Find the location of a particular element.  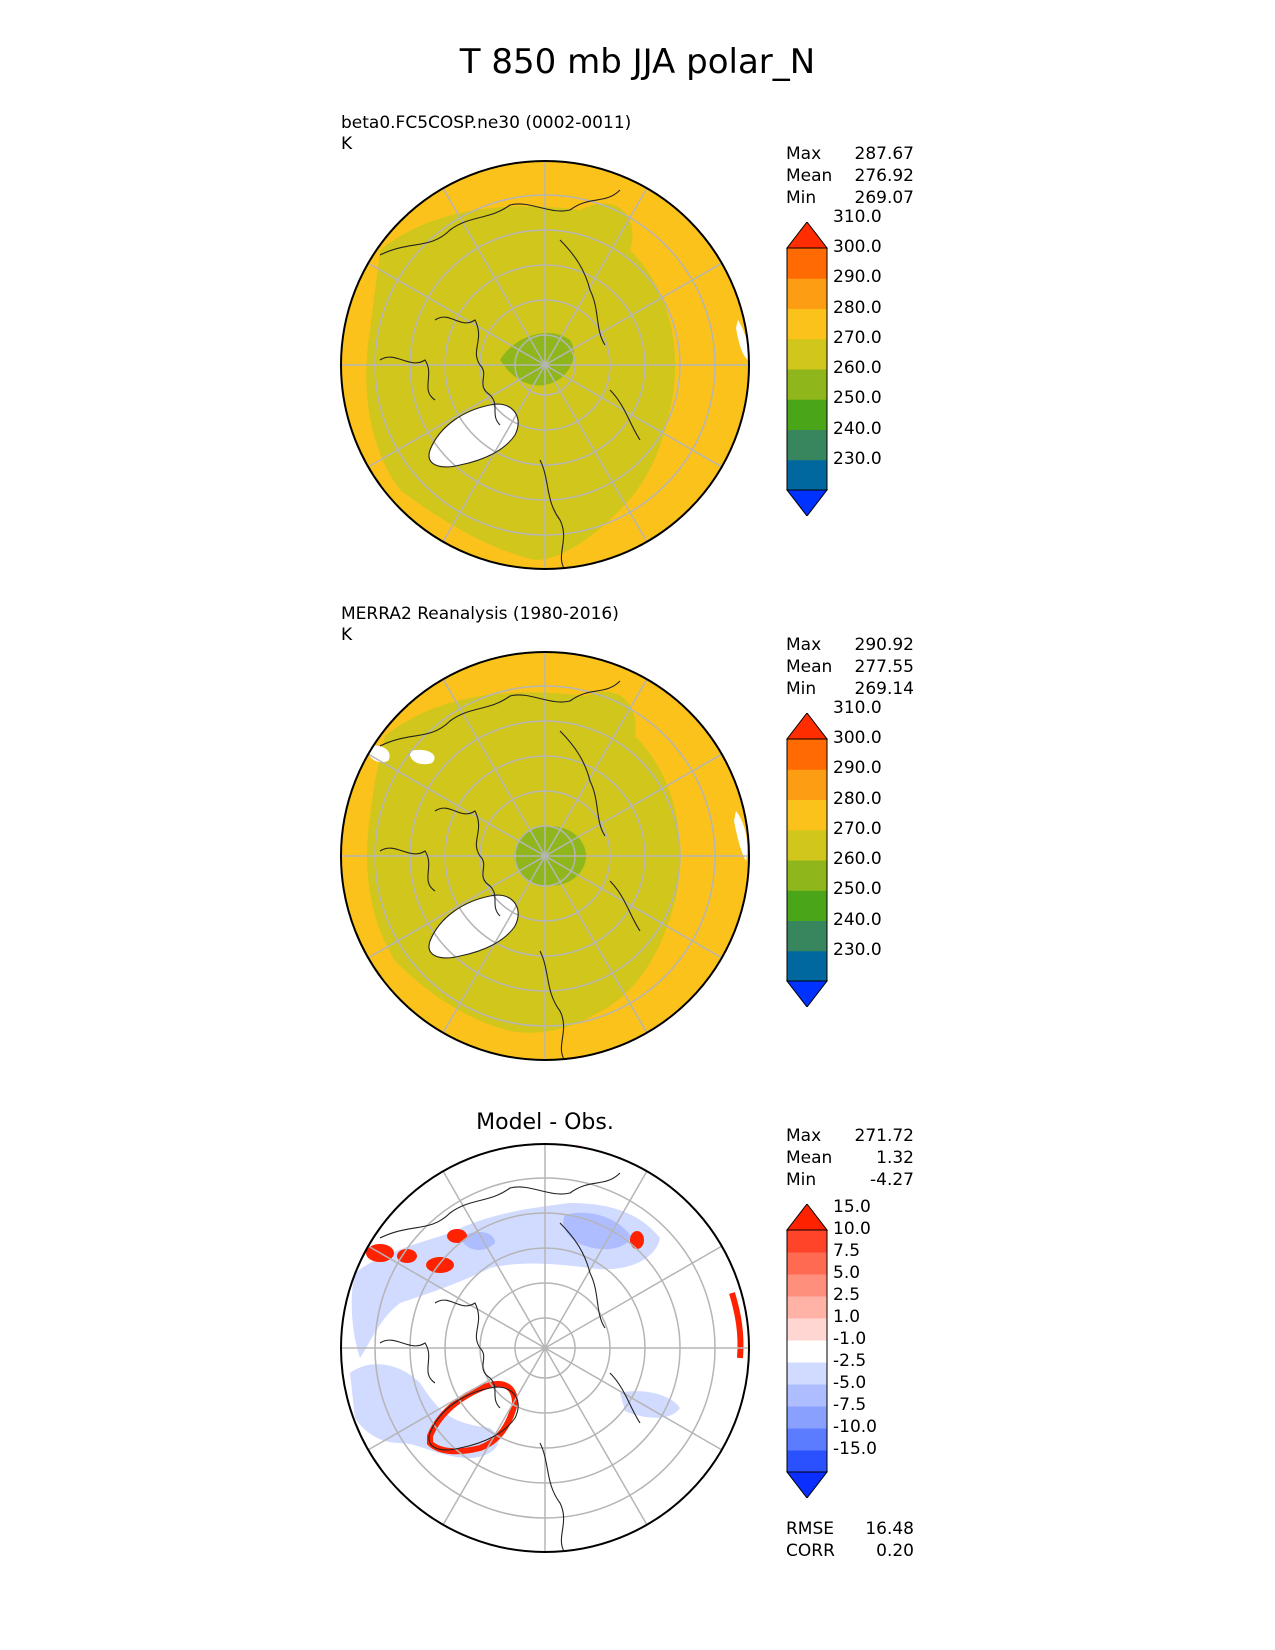

stat-value: -4.27 is located at coordinates (892, 1180).